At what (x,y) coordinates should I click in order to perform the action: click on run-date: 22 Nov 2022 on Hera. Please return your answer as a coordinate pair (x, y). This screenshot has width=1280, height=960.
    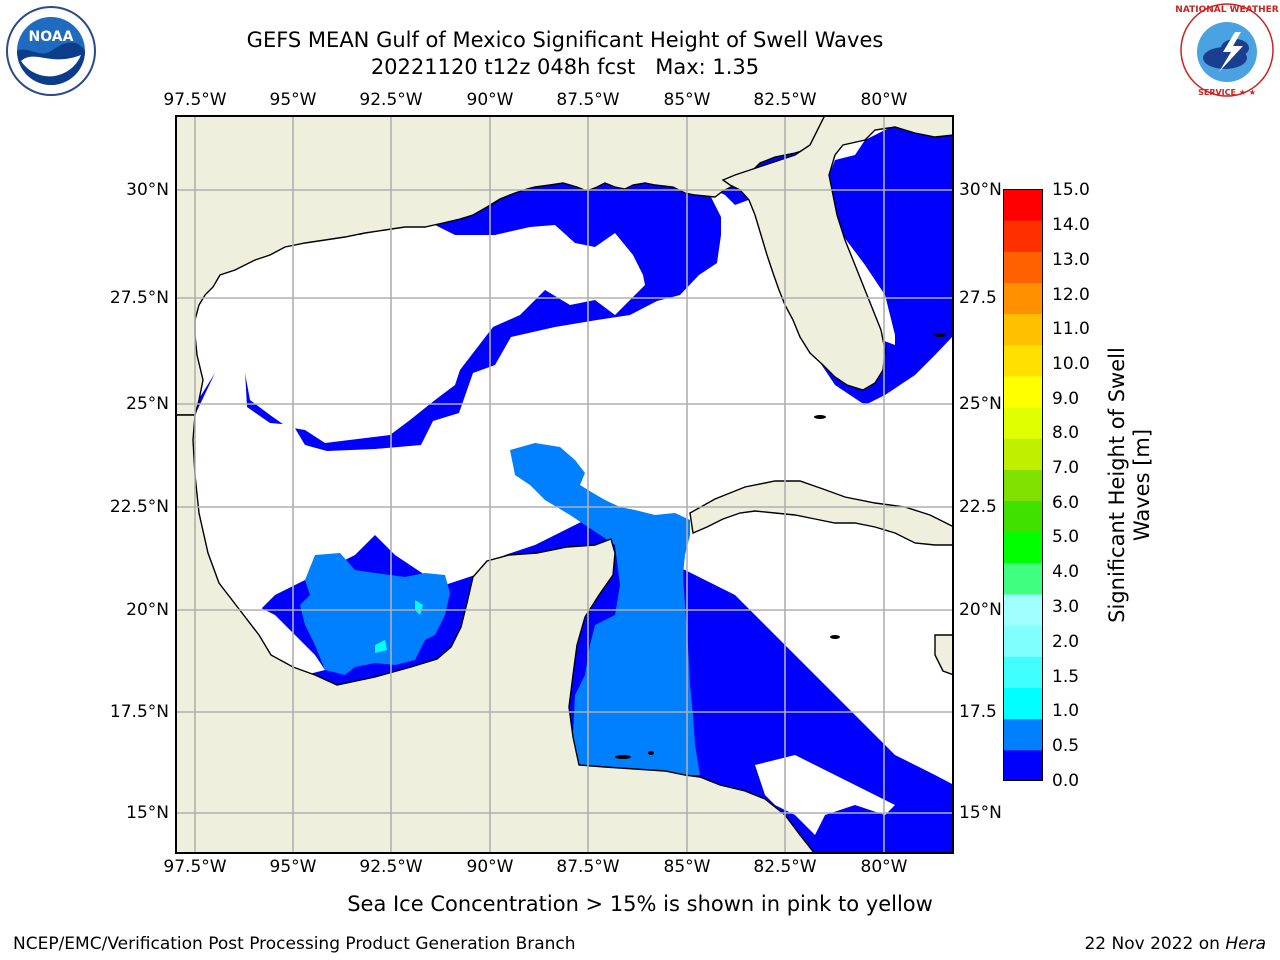
    Looking at the image, I should click on (1175, 944).